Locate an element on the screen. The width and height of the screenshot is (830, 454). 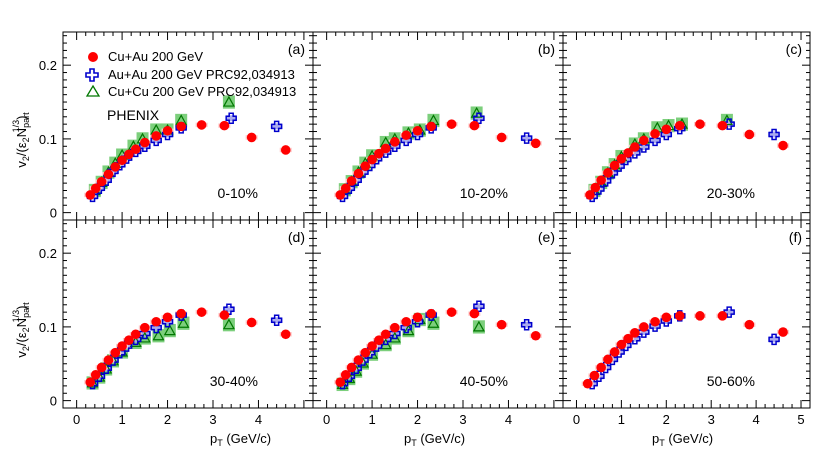
panel-frame is located at coordinates (686, 314).